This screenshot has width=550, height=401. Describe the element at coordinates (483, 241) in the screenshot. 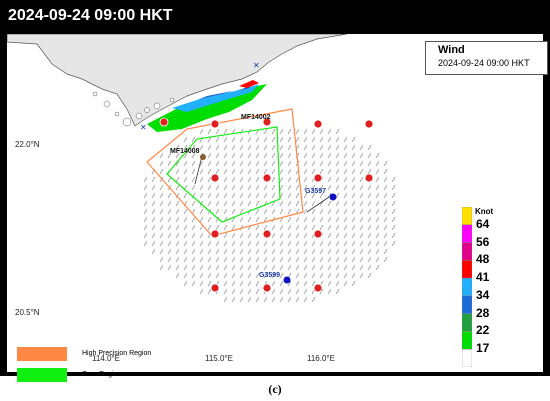

I see `scale-label: 56` at that location.